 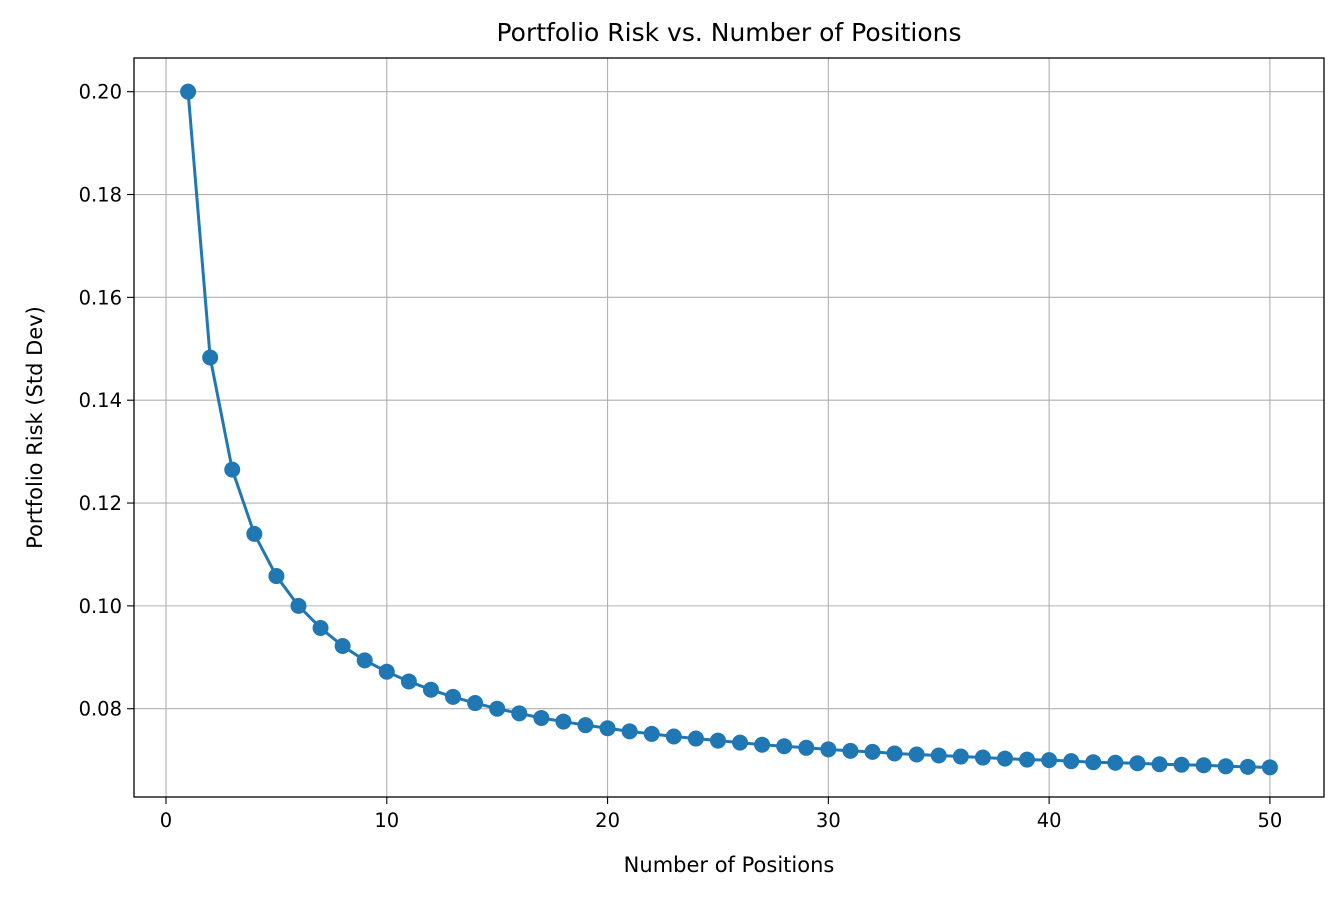 I want to click on x-axis-title: Number of Positions, so click(x=729, y=865).